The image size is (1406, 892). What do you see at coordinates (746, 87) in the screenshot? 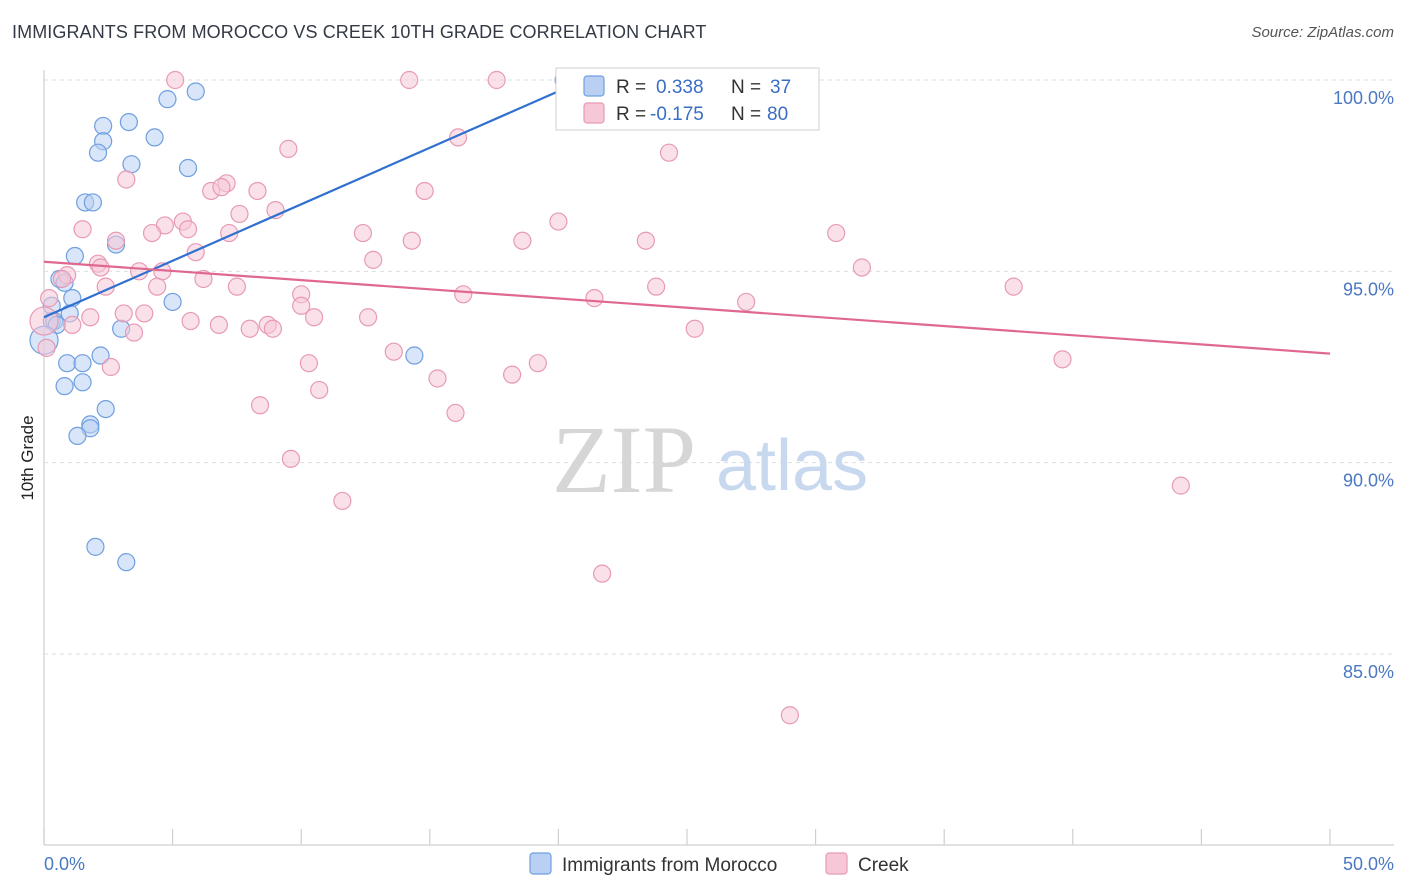
I see `legend-n-label-morocco: N =` at bounding box center [746, 87].